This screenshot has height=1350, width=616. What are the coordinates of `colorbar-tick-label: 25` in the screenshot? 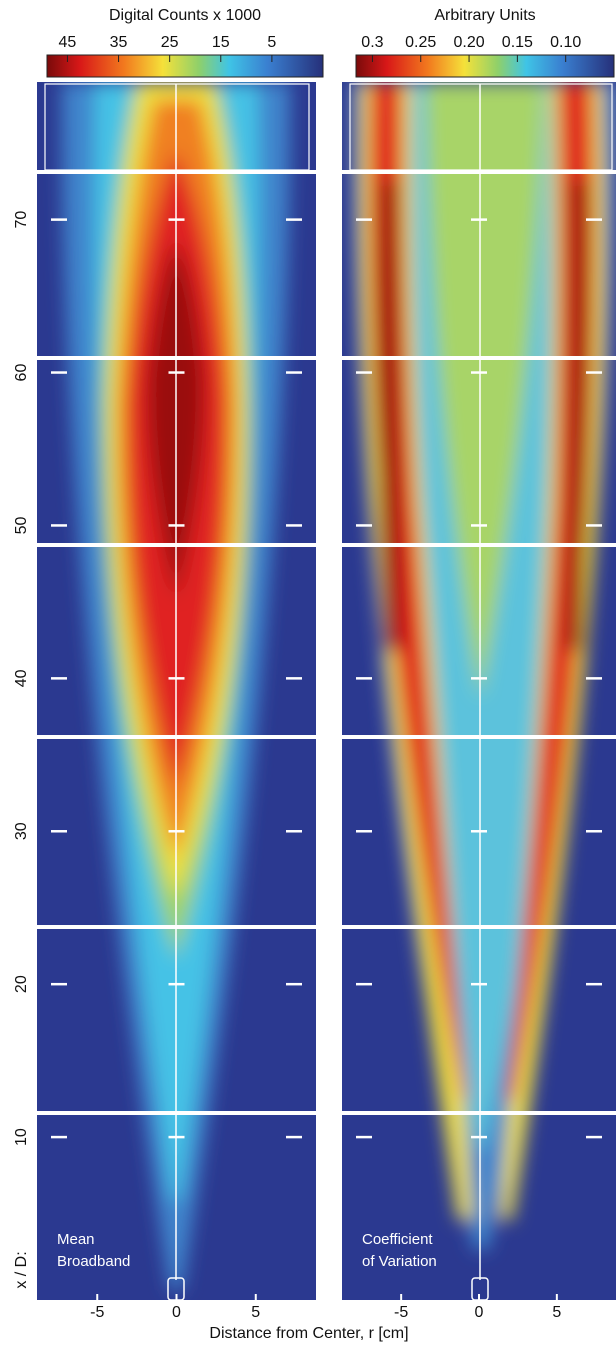 It's located at (170, 42).